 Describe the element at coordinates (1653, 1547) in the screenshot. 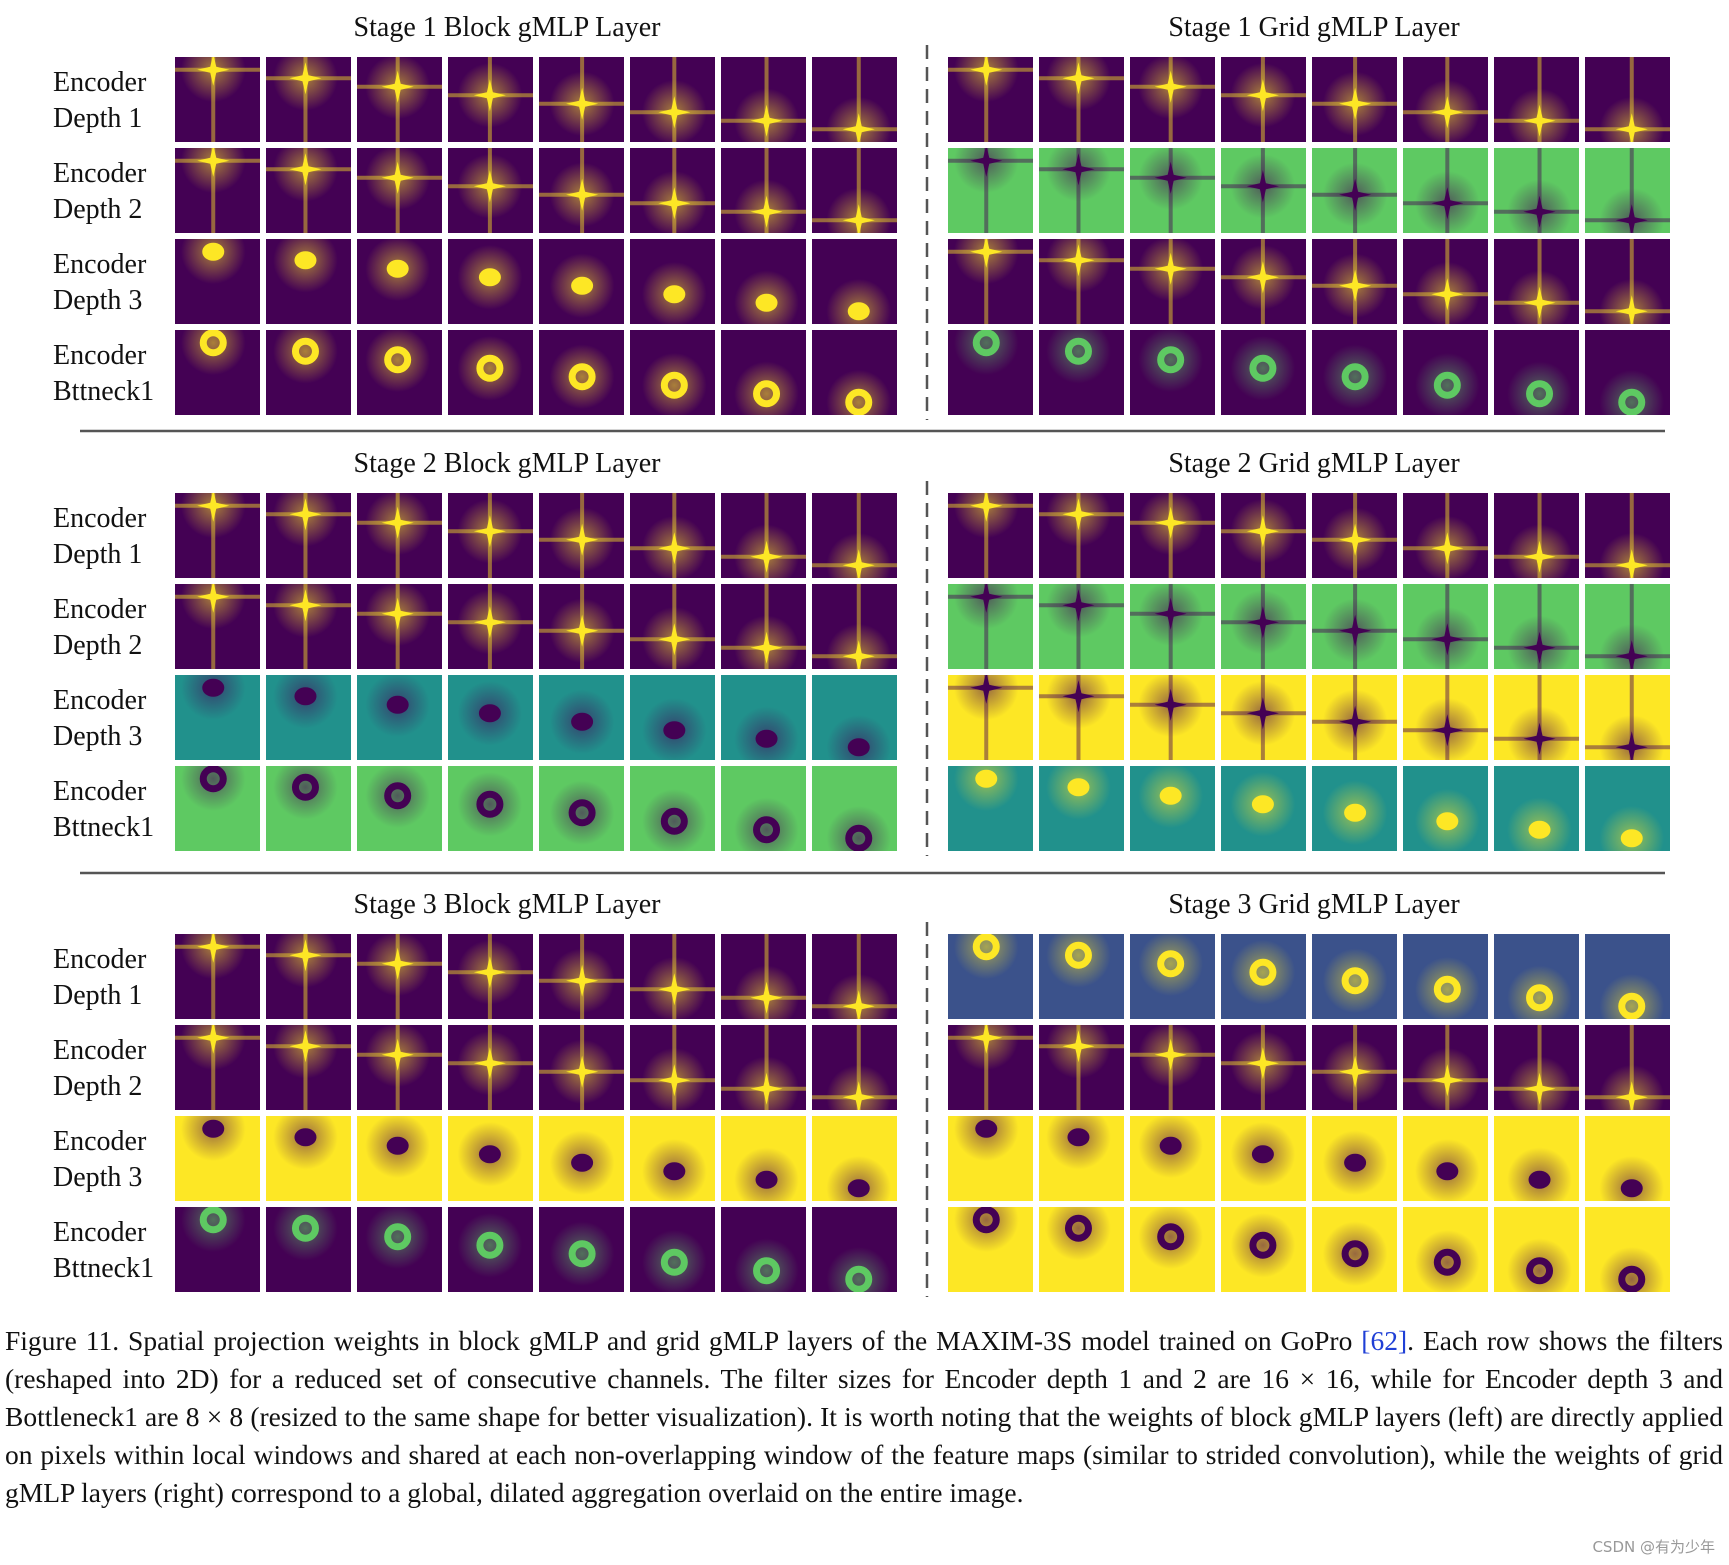

I see `watermark: CSDN @有为少年` at that location.